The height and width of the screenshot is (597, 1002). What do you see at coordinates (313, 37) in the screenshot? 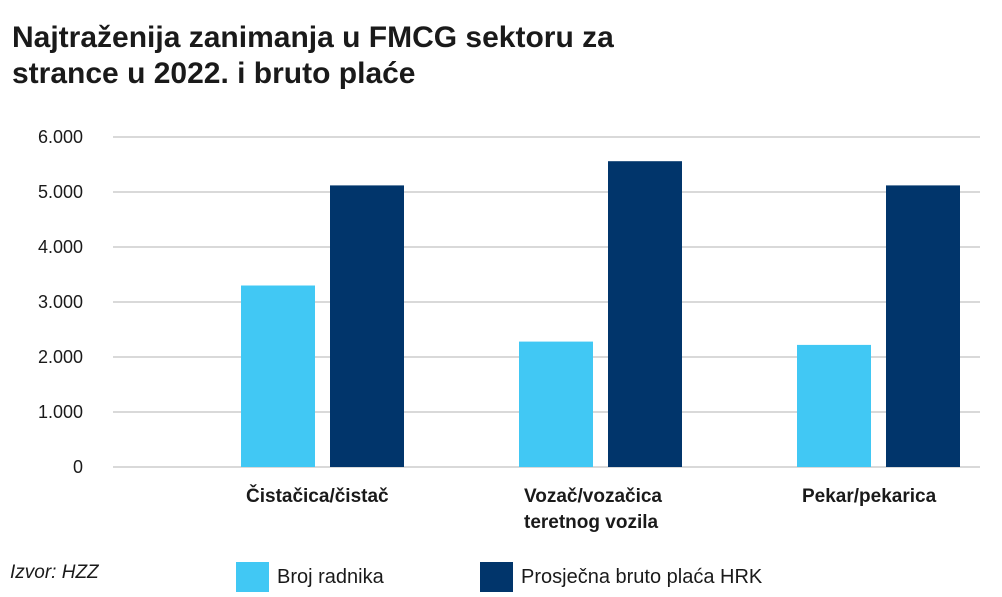
I see `chart-title-line-1: Najtraženija zanimanja u FMCG sektoru za` at bounding box center [313, 37].